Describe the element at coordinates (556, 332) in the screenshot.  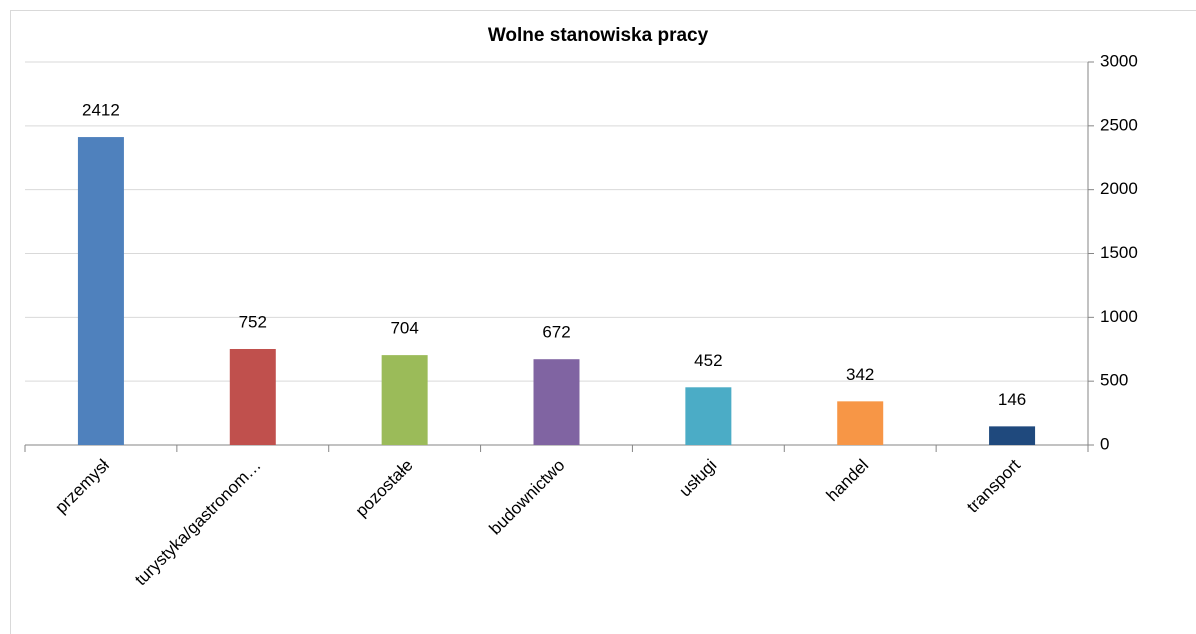
I see `data-label: 672` at that location.